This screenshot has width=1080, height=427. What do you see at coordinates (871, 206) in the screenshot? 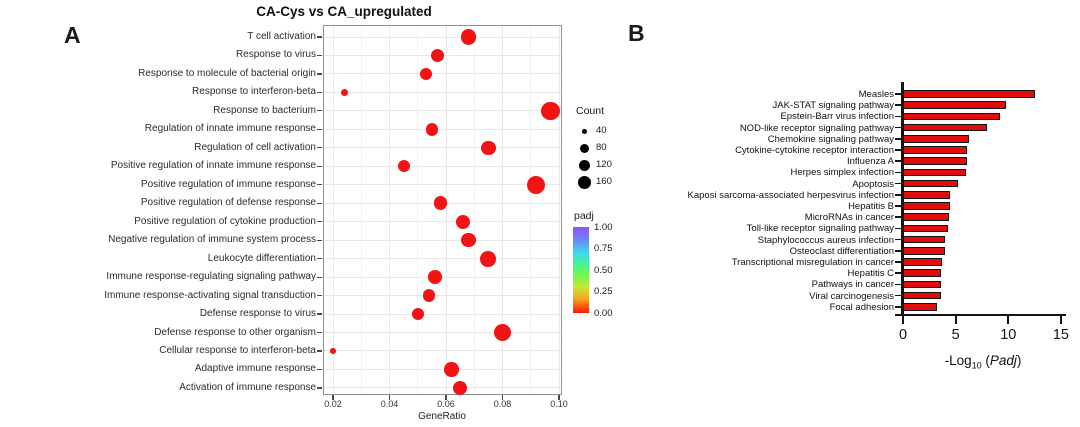
I see `b-ytick-label: Hepatitis B` at bounding box center [871, 206].